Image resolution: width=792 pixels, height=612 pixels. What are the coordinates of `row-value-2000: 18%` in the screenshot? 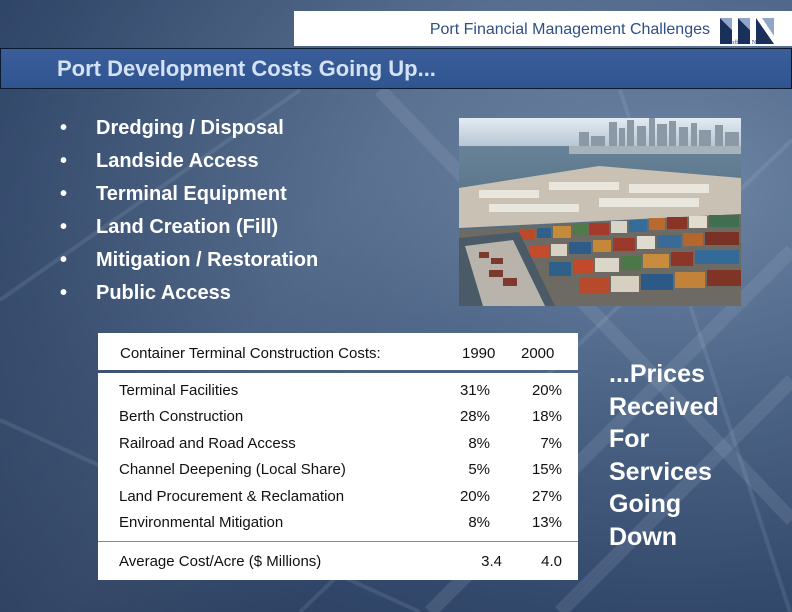 It's located at (546, 416).